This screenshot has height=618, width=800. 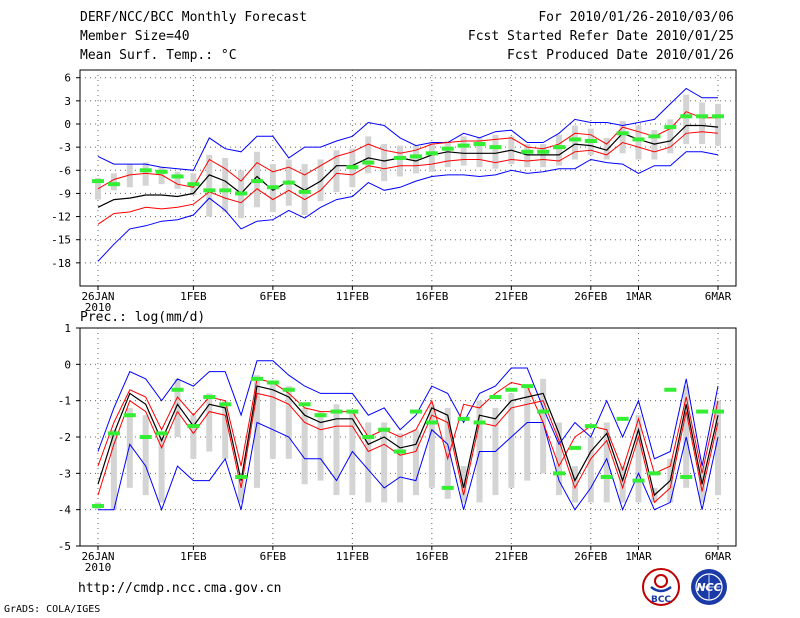 What do you see at coordinates (61, 240) in the screenshot?
I see `y-tick-label: -15` at bounding box center [61, 240].